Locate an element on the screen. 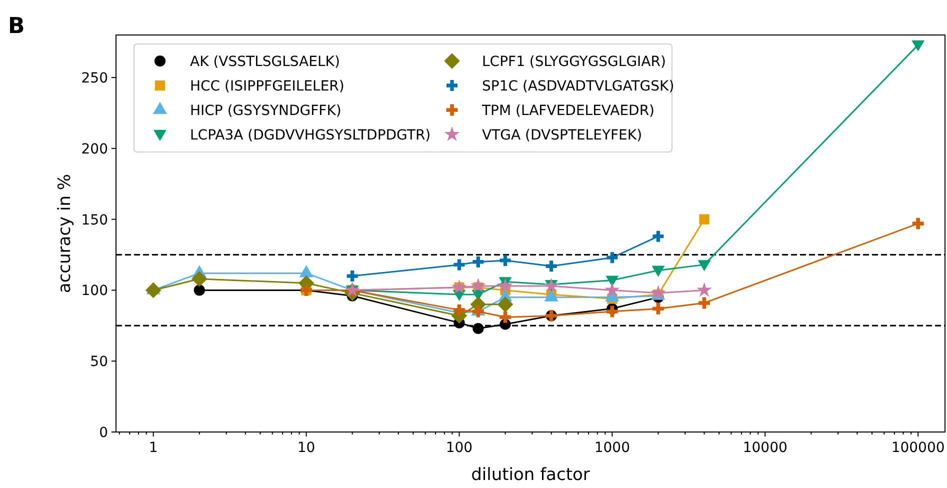  legend-label: LCPA3A (DGDVVHGSYSLTDPDGTR) is located at coordinates (310, 136).